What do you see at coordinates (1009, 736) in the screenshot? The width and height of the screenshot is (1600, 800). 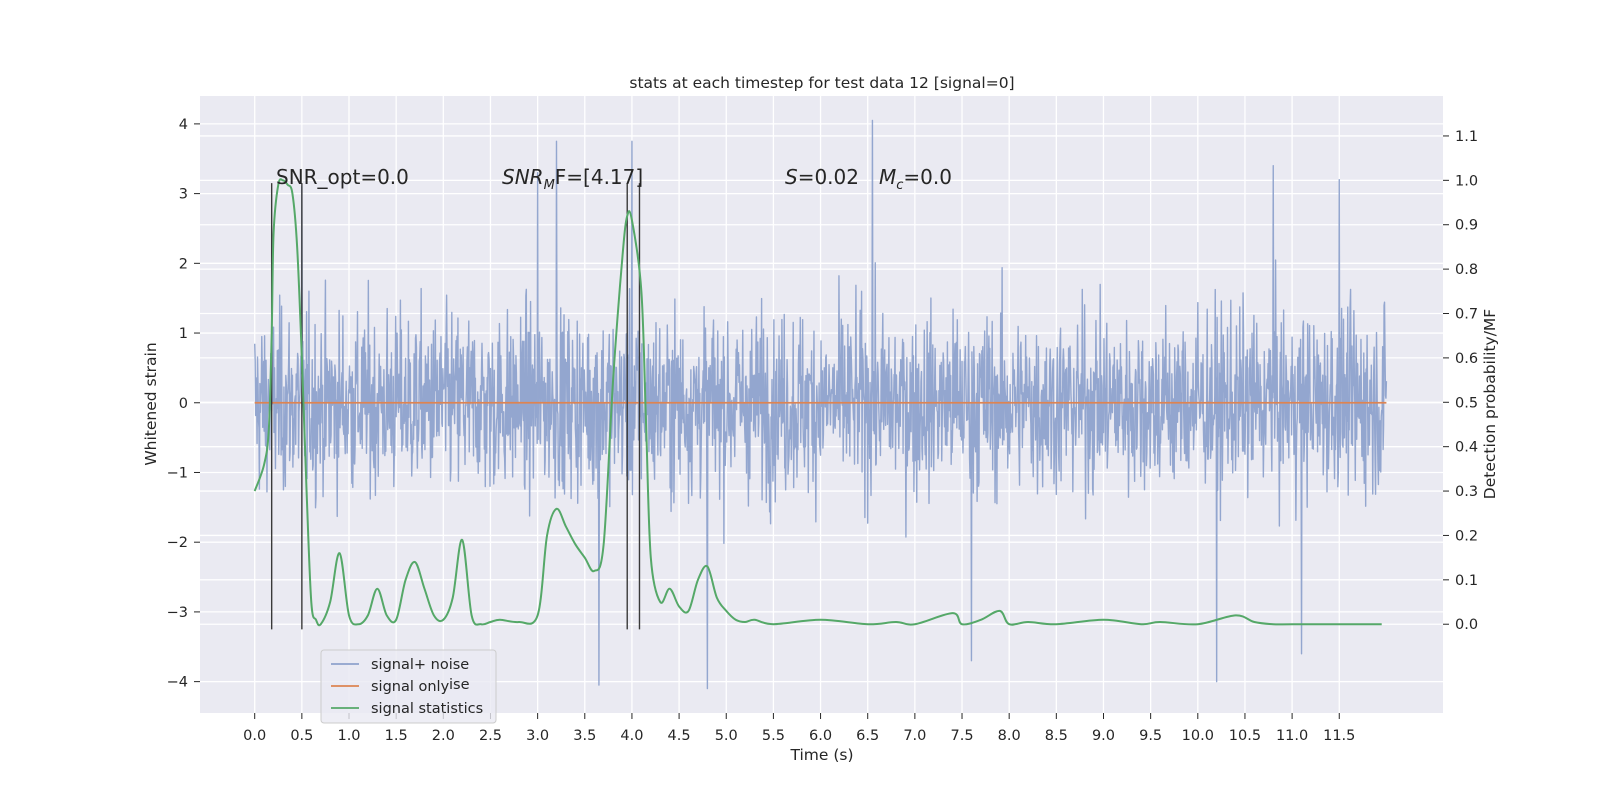 I see `x-tick-label-16: 8.0` at bounding box center [1009, 736].